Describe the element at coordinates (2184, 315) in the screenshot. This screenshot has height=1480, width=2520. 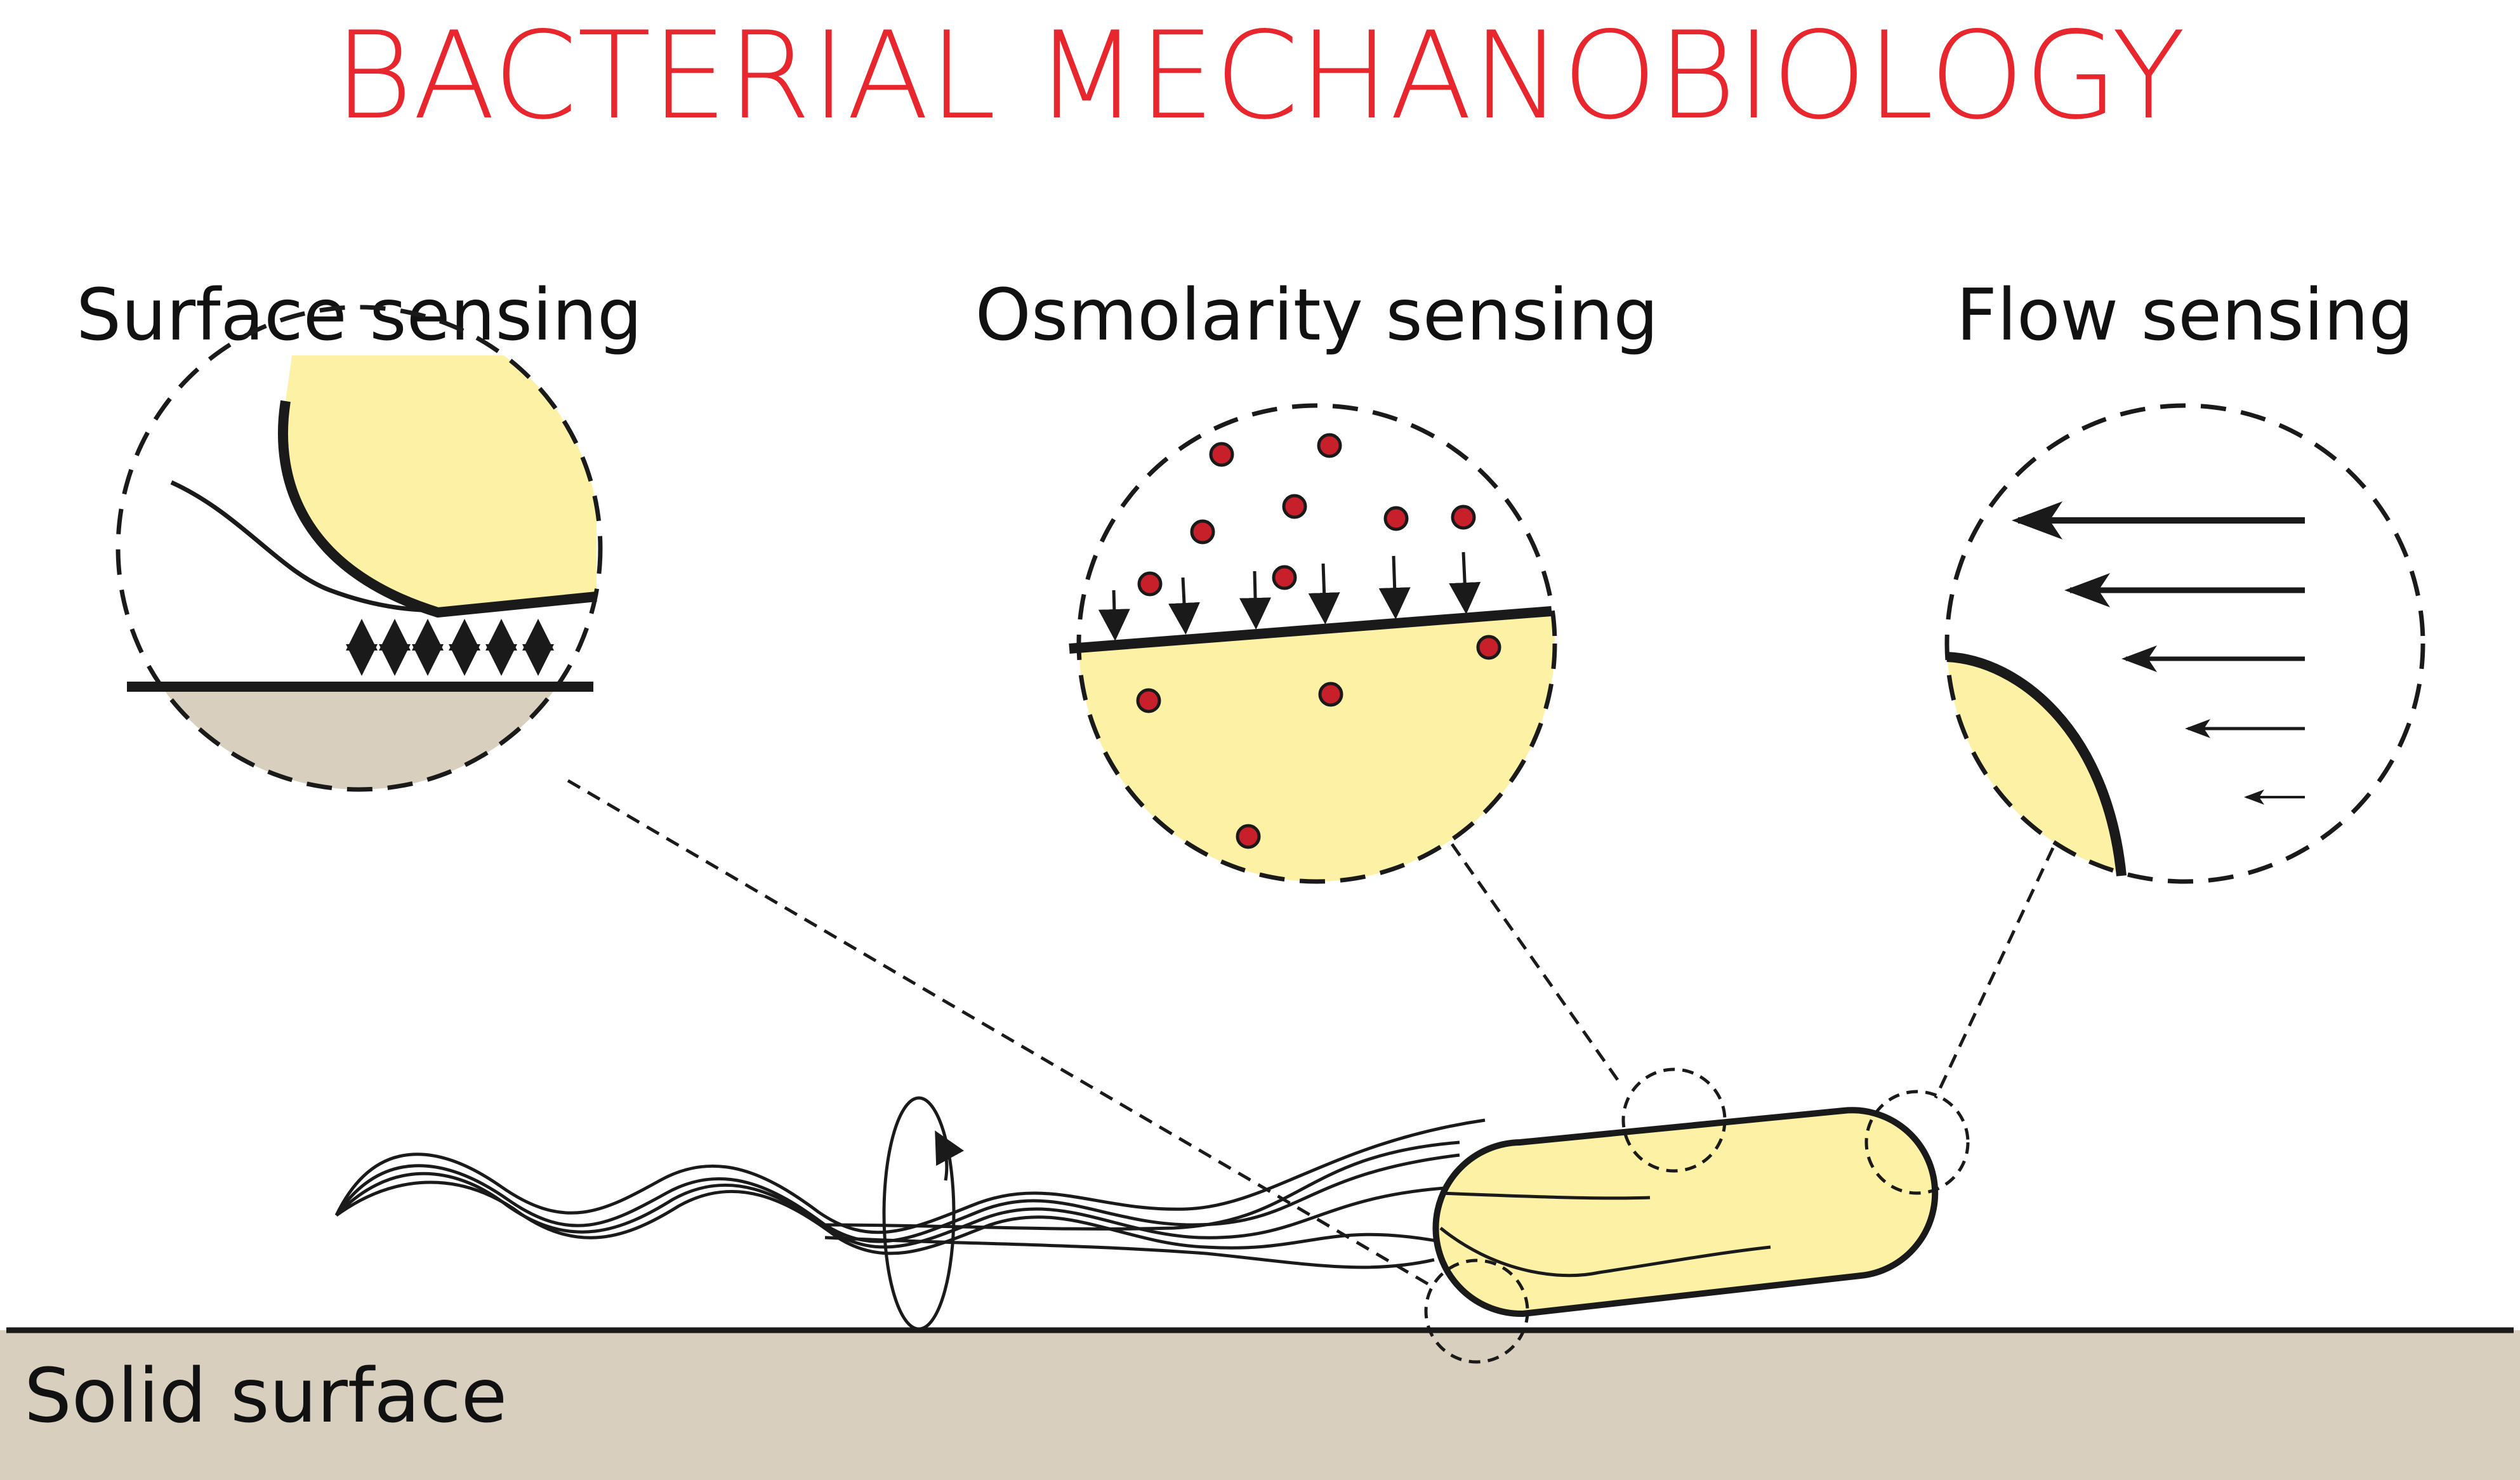
I see `panel-label-flow-sensing: Flow sensing` at that location.